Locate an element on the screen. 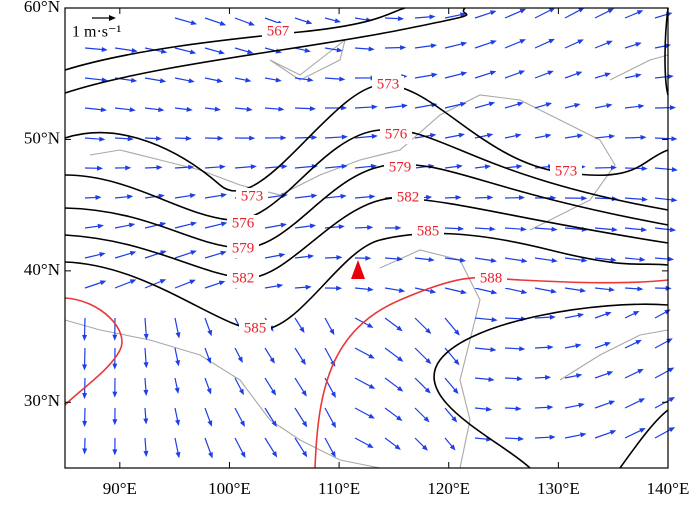 This screenshot has height=507, width=700. contour-label: 585 is located at coordinates (428, 231).